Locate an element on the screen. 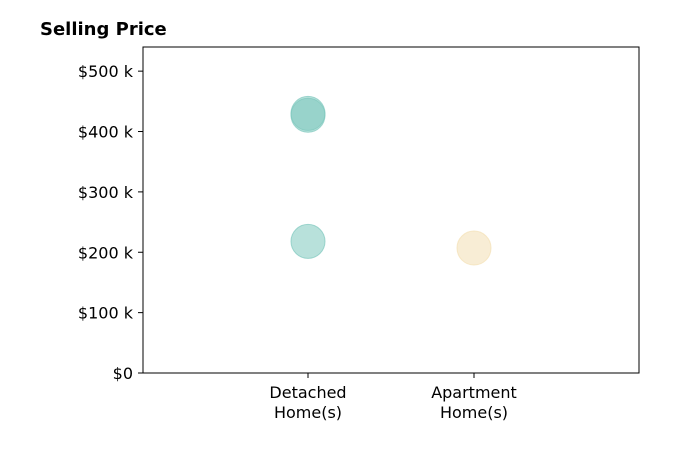  x-tick-label: Apartment Home(s) is located at coordinates (474, 402).